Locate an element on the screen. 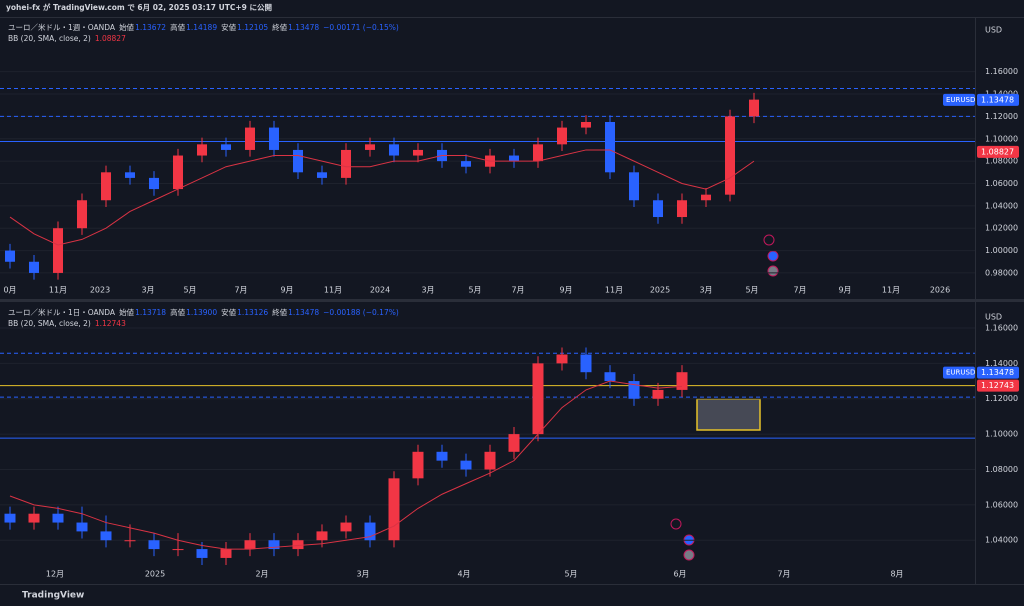  symbol-tag-label: EURUSD is located at coordinates (960, 100).